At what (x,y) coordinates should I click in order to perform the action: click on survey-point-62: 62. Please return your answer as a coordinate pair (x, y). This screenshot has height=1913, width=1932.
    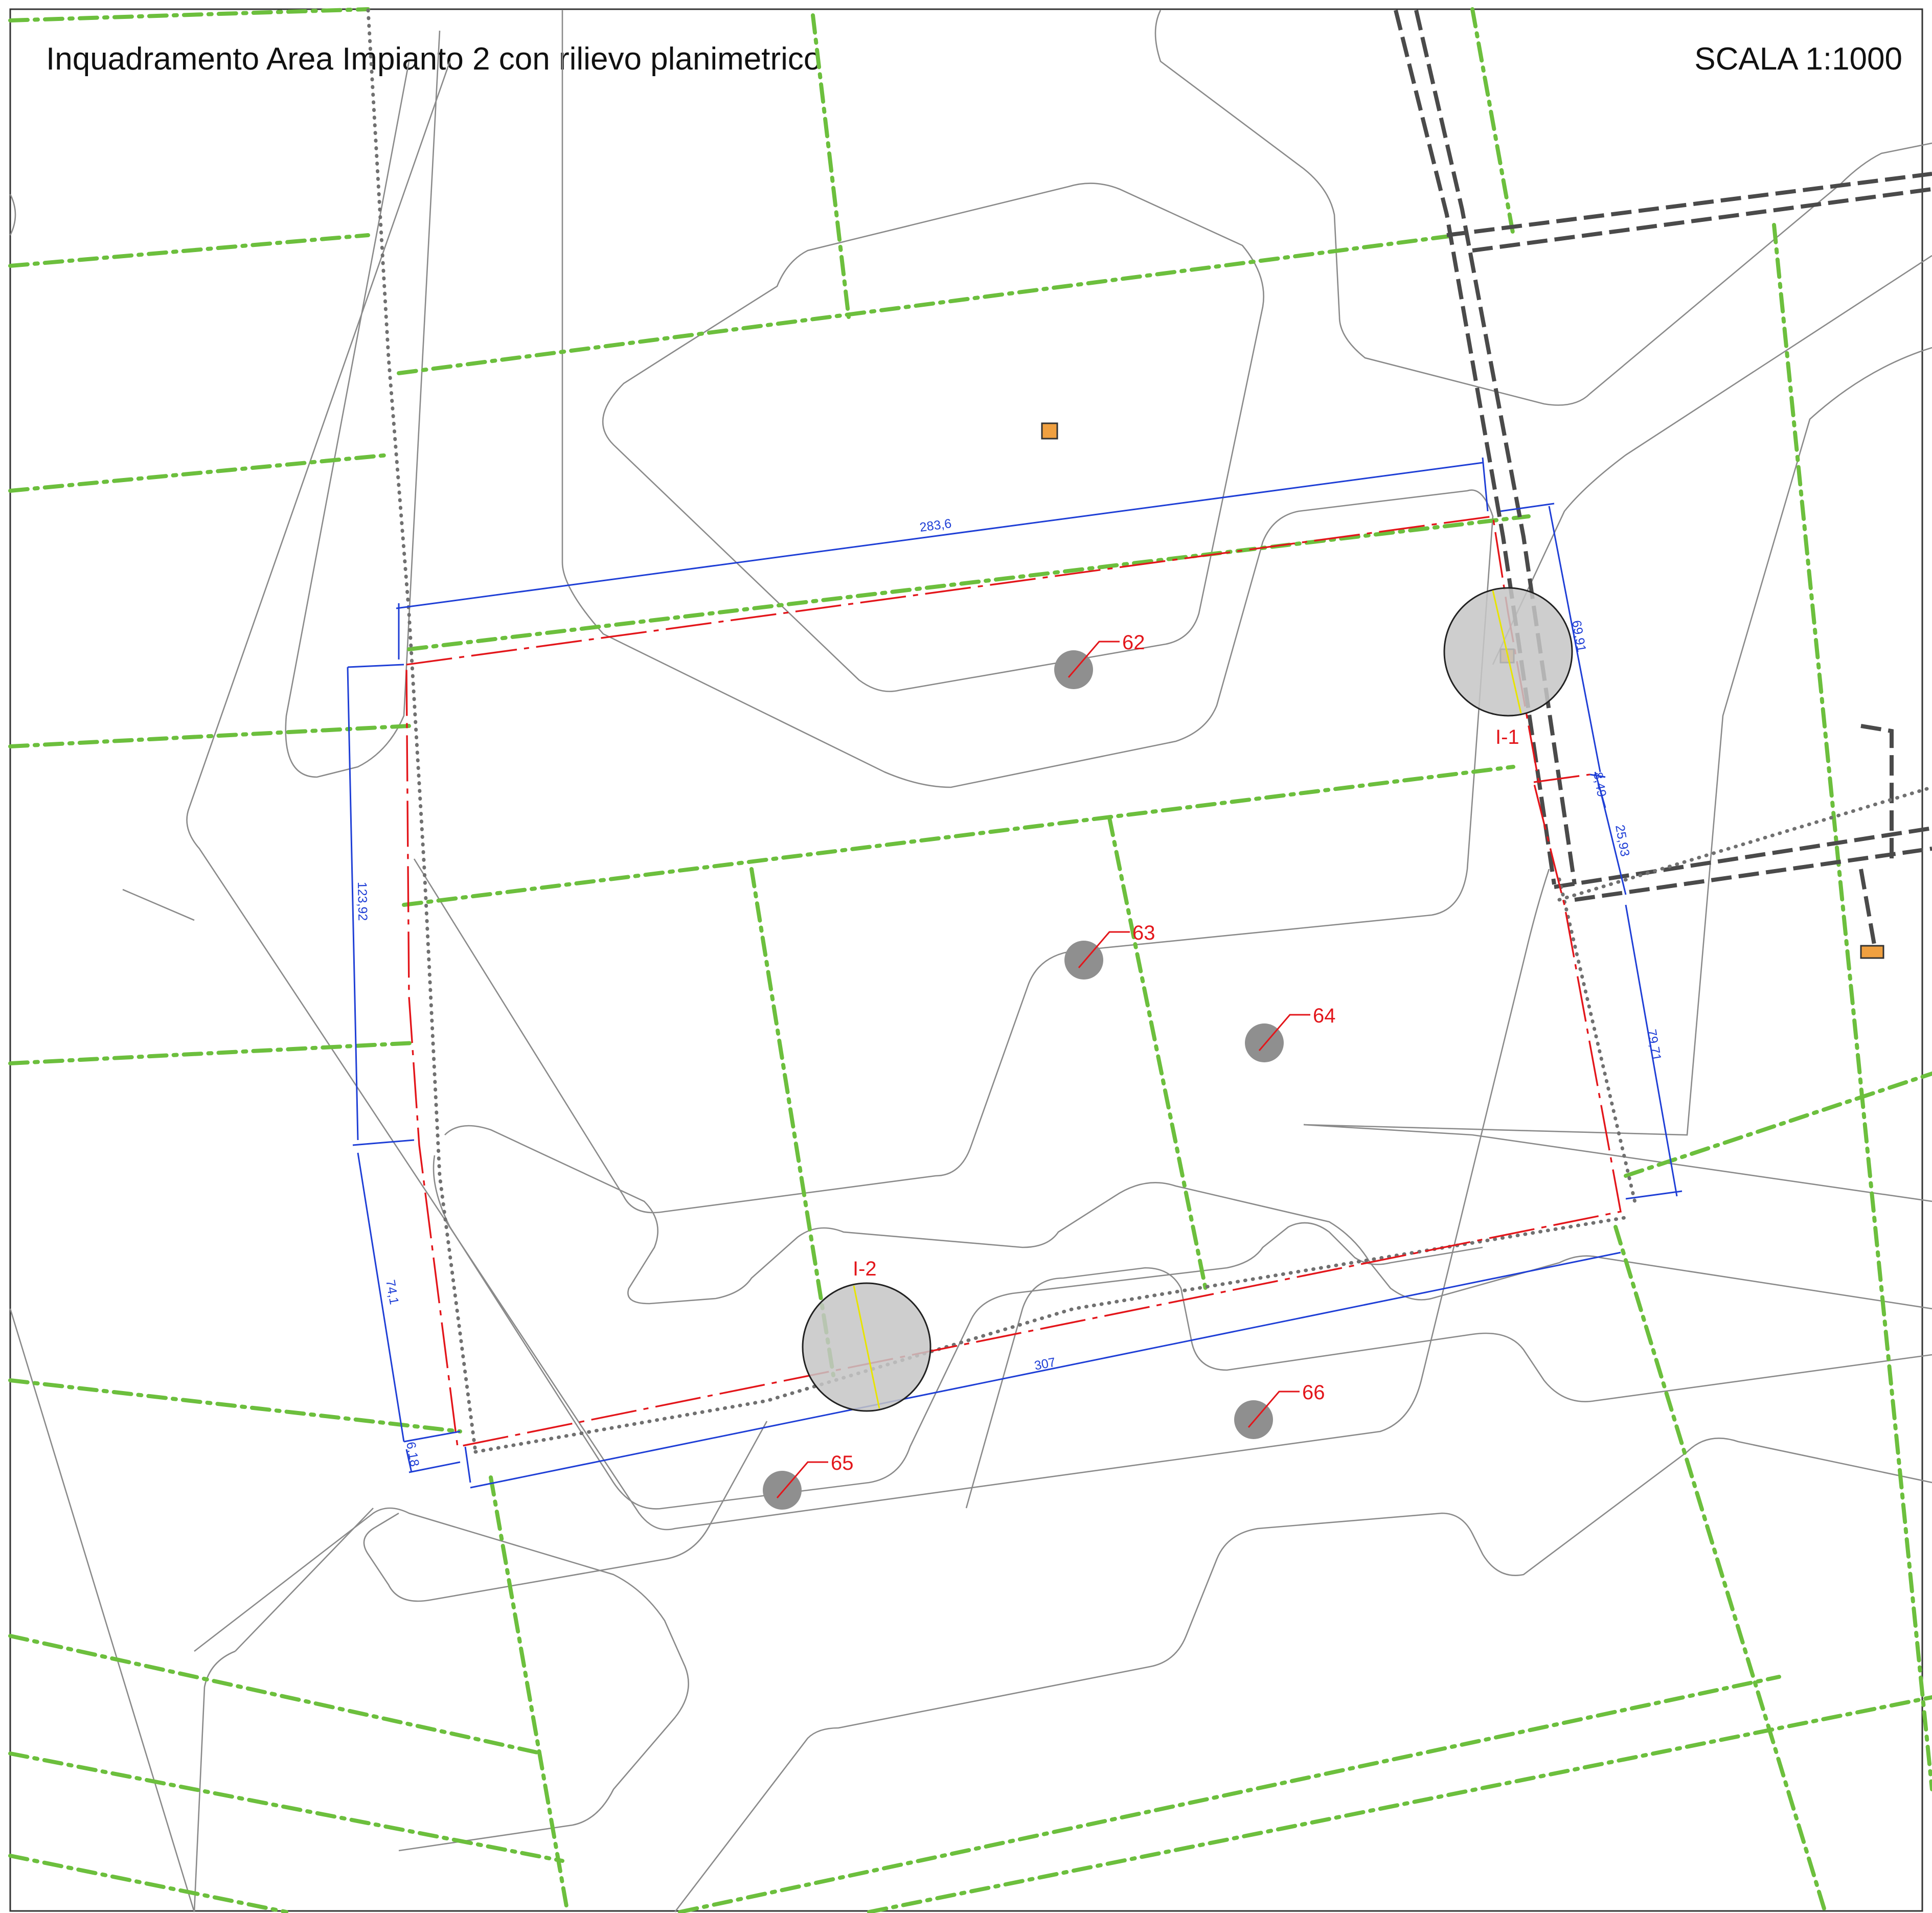
    Looking at the image, I should click on (1099, 660).